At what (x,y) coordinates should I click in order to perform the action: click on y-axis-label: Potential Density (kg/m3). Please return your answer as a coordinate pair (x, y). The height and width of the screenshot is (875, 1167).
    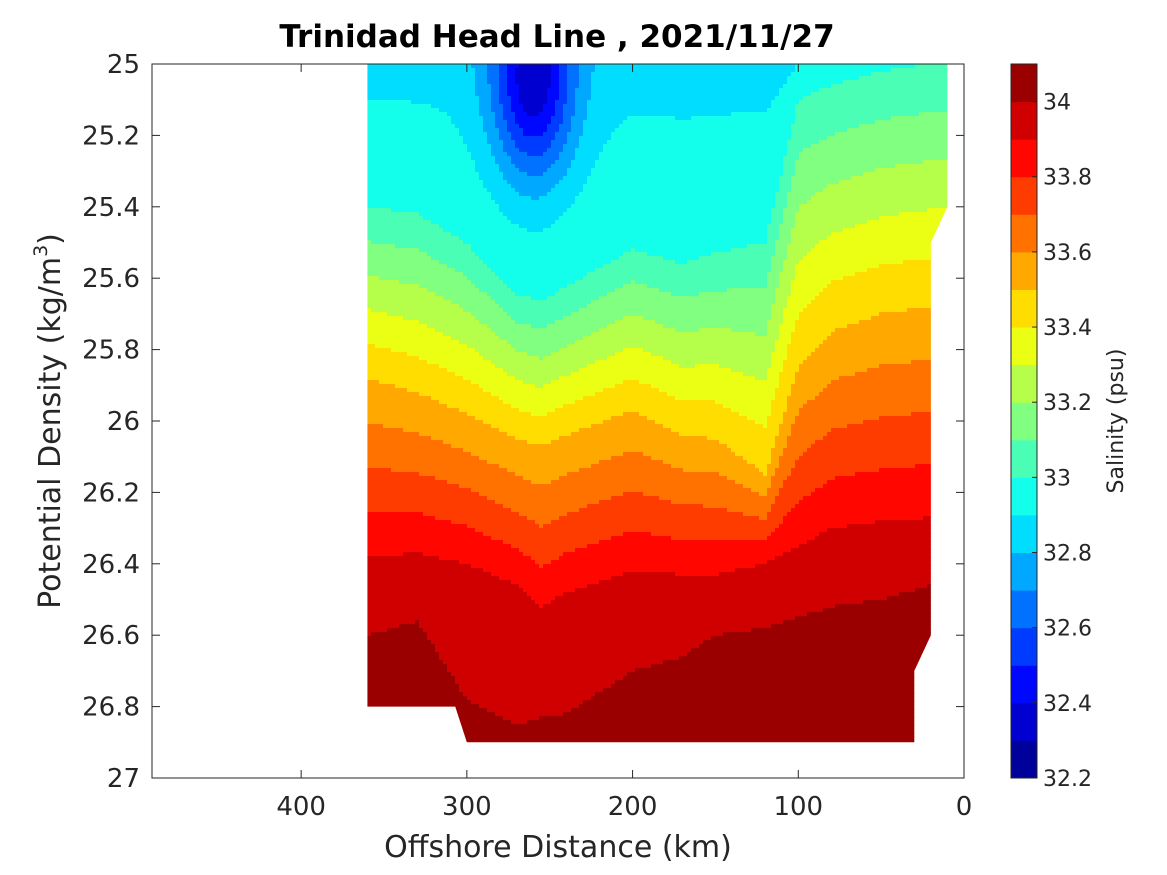
    Looking at the image, I should click on (49, 421).